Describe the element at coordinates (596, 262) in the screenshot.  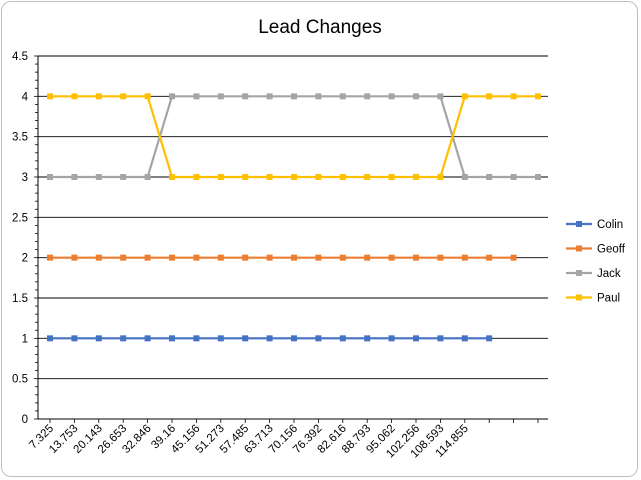
I see `legend: Colin Geoff Jack Paul` at that location.